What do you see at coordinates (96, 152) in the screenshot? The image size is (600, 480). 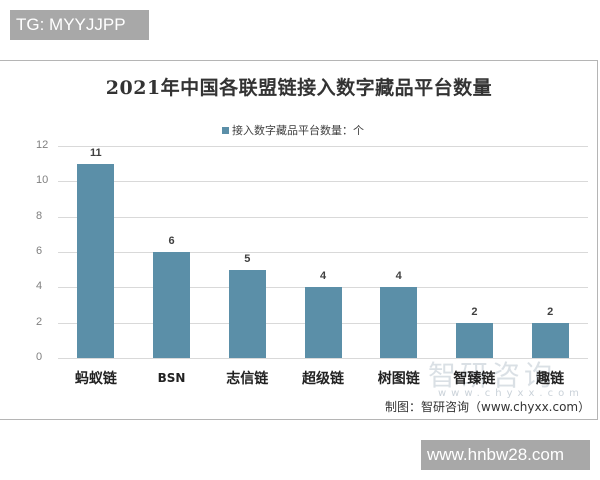 I see `bar-data-label: 11` at bounding box center [96, 152].